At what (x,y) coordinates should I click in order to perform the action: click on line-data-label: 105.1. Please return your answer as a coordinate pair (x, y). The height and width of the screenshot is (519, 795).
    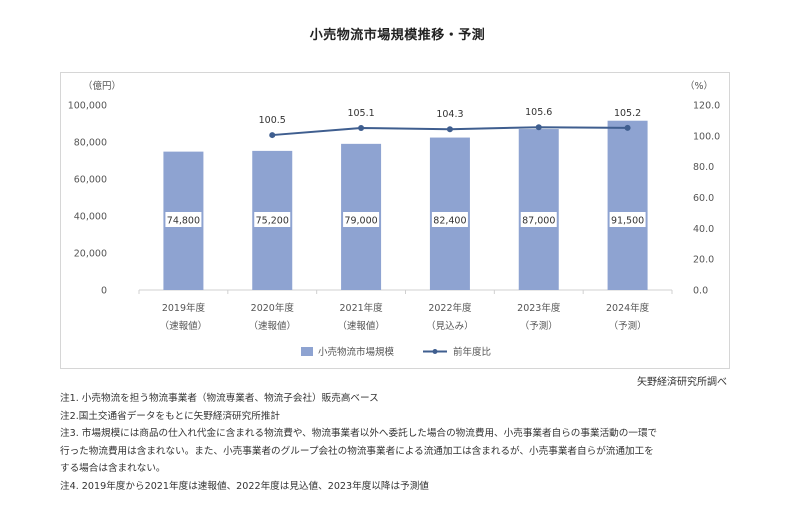
    Looking at the image, I should click on (360, 113).